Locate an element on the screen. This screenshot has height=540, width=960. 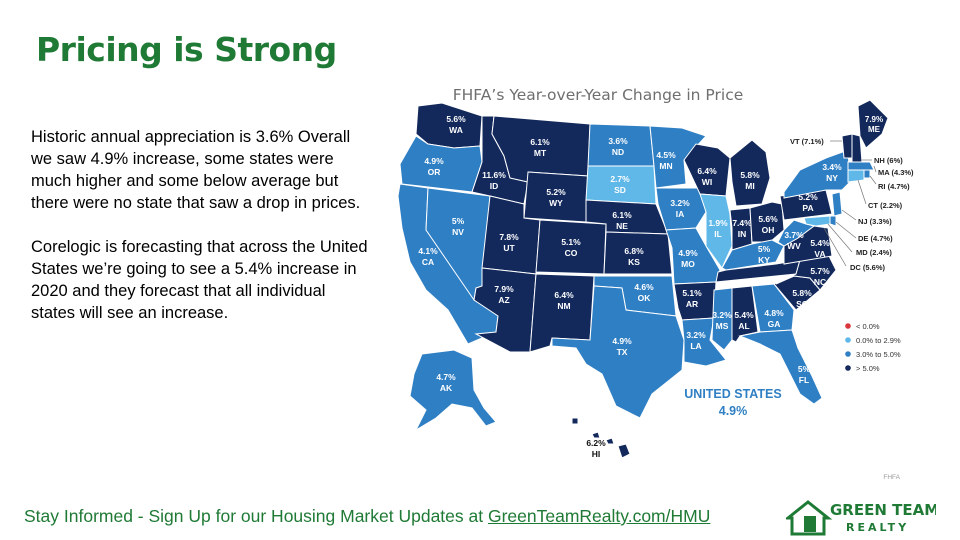
state-label: 3.6% is located at coordinates (618, 141).